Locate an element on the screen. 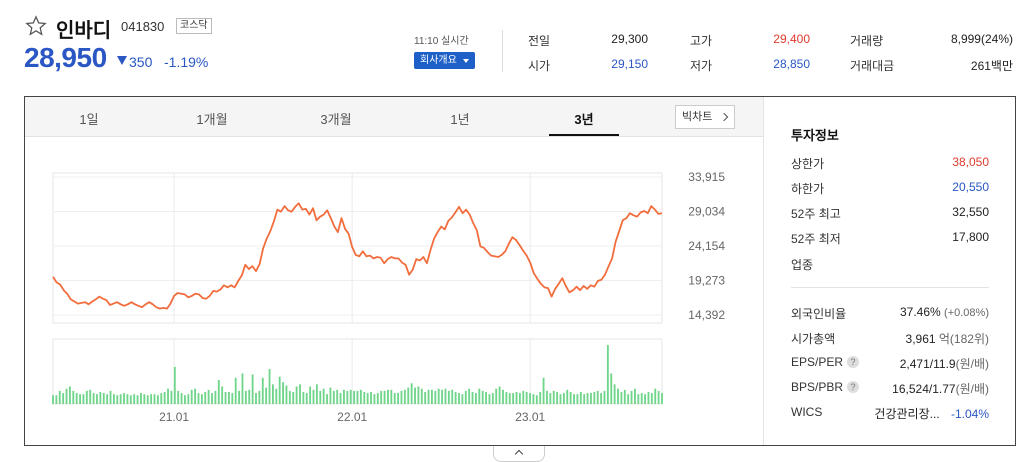  quote-value: 29,400 is located at coordinates (791, 39).